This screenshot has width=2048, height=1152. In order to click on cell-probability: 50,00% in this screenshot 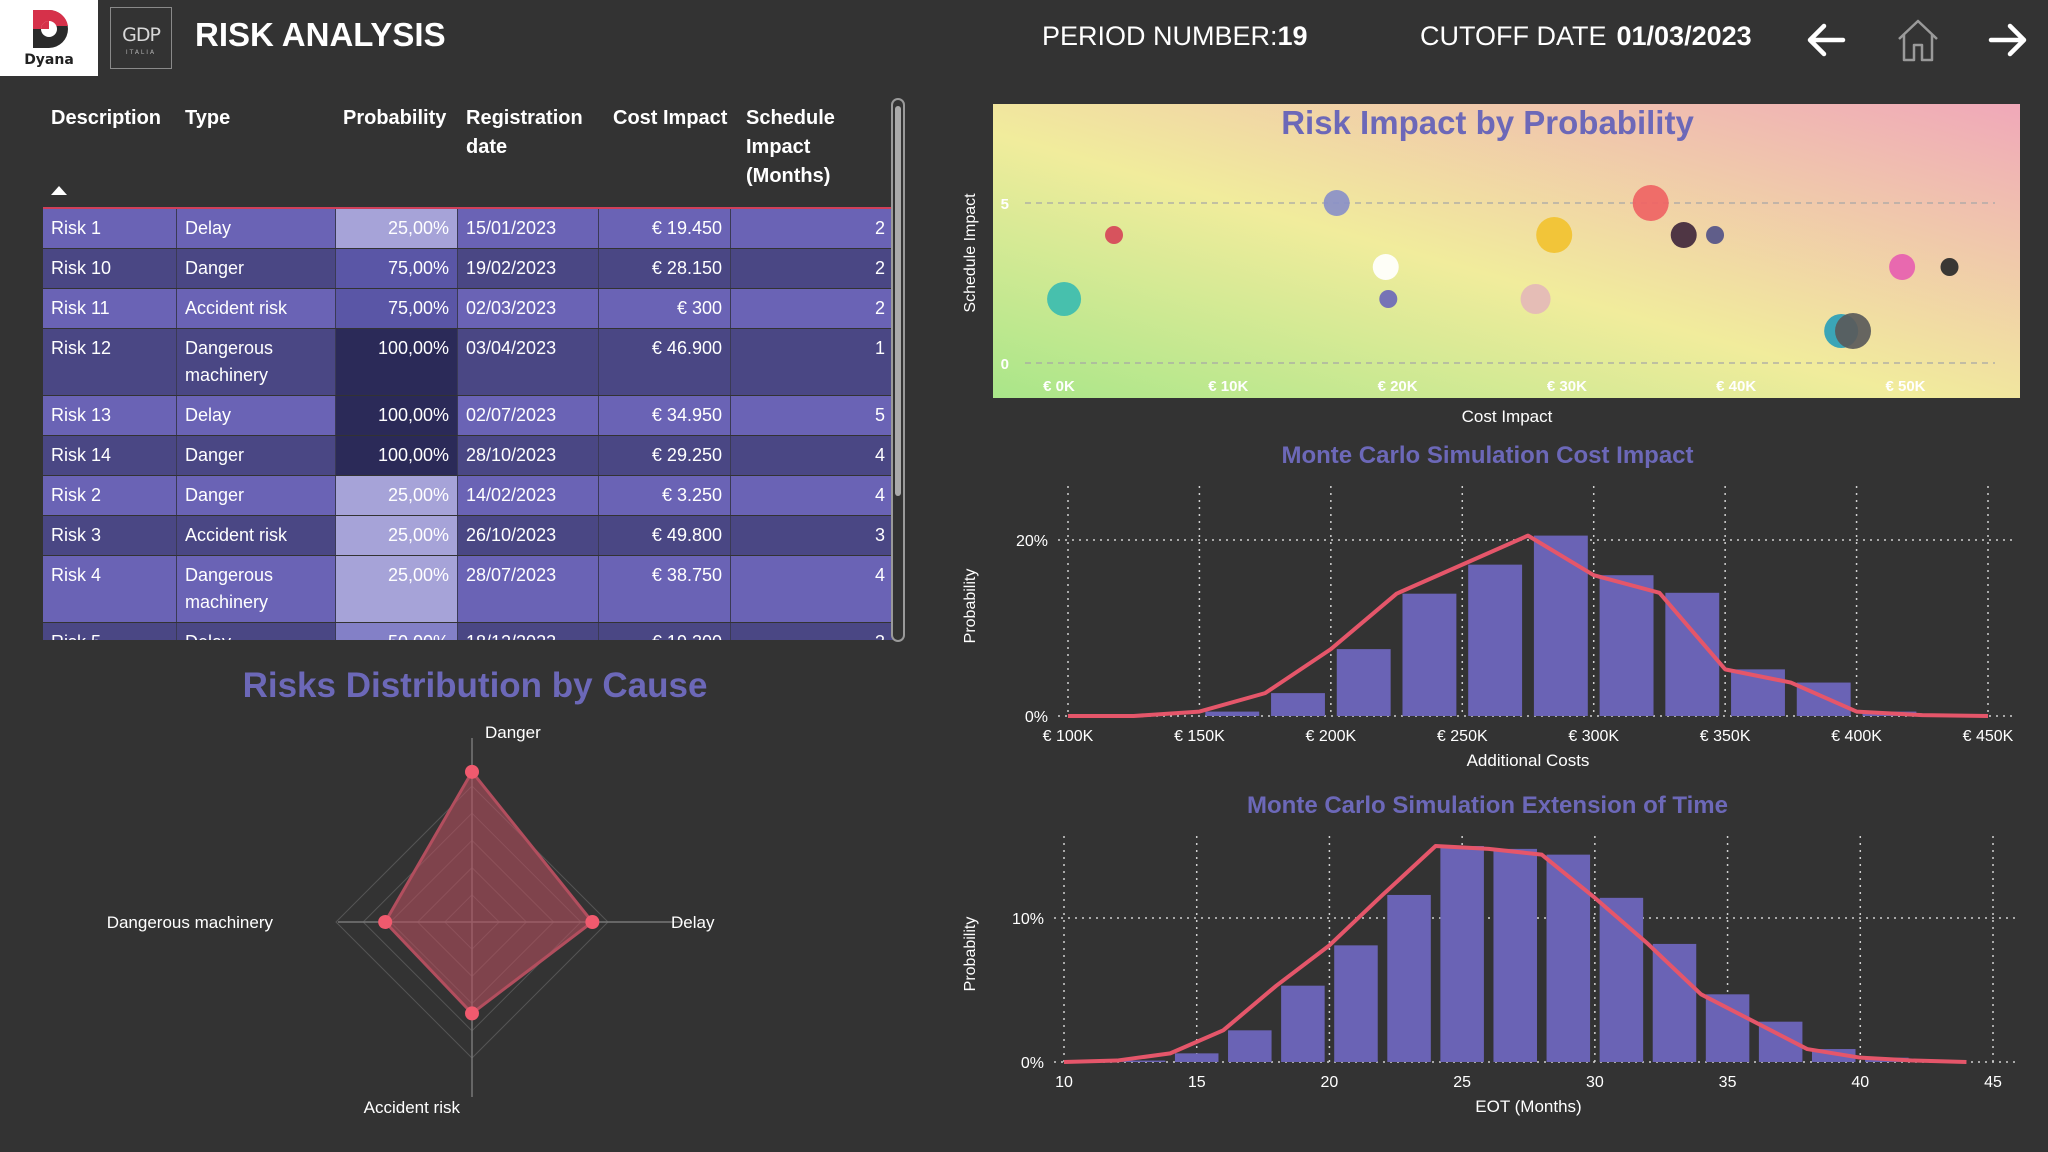, I will do `click(397, 631)`.